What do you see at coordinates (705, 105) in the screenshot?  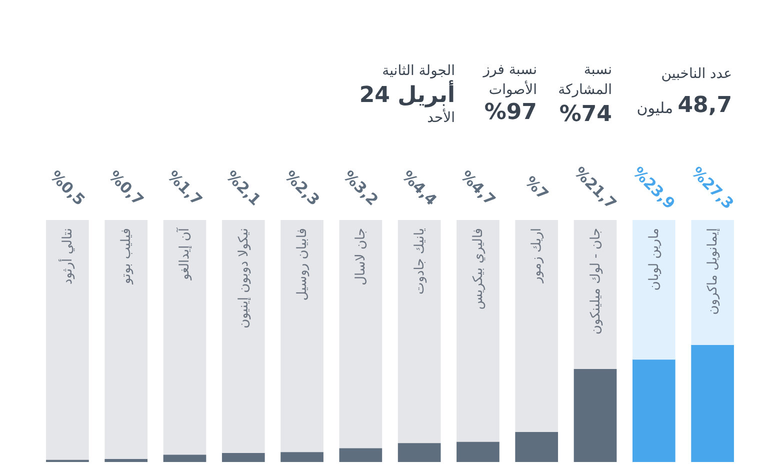 I see `text: 48,7` at bounding box center [705, 105].